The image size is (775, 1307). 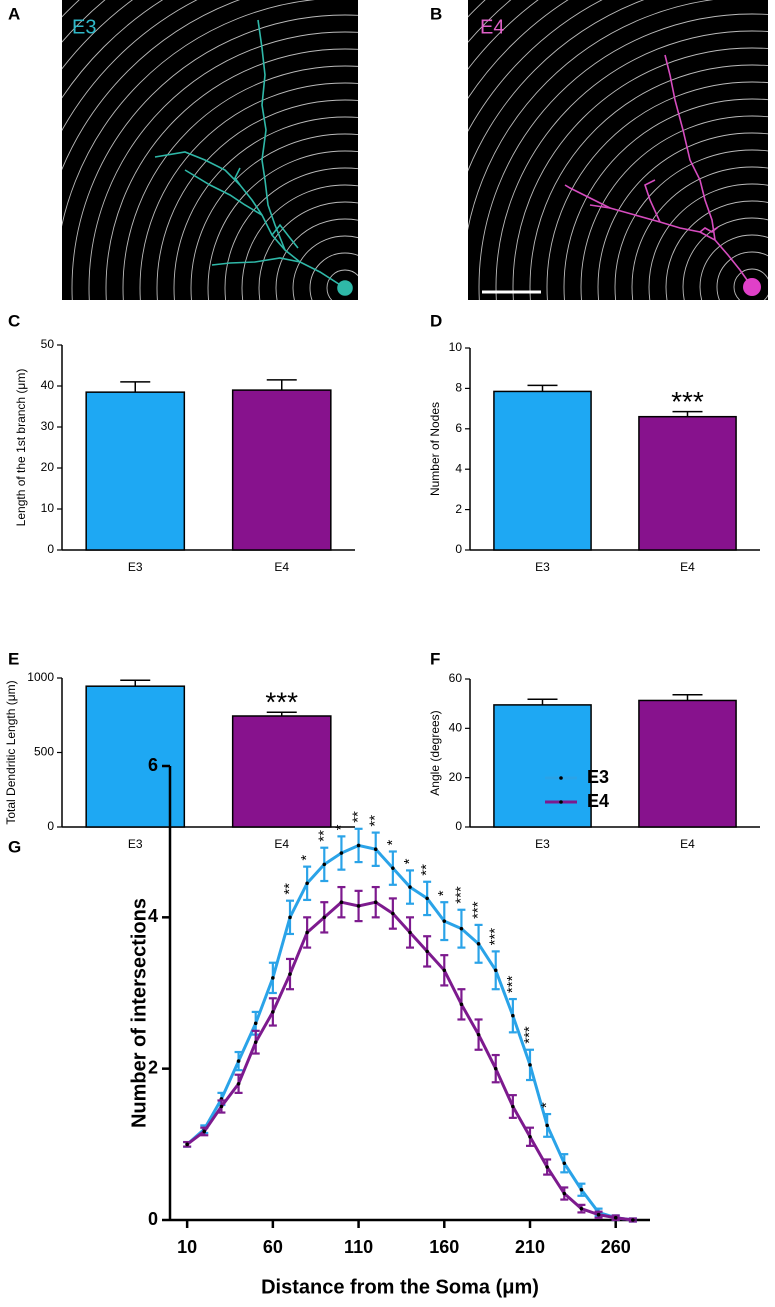 I want to click on panel-letter: F, so click(x=435, y=658).